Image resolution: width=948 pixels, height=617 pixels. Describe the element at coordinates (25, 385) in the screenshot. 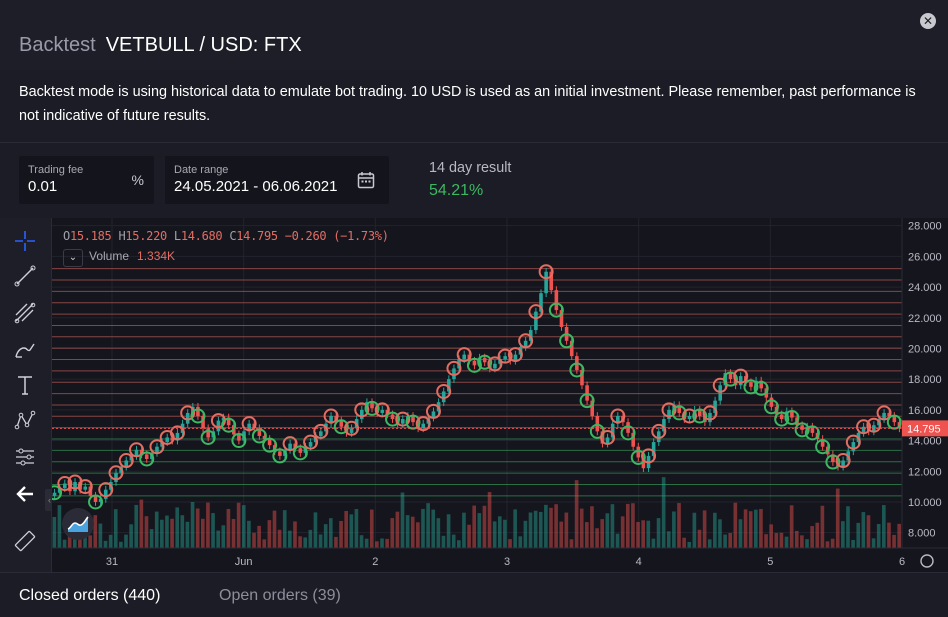

I see `text-icon` at that location.